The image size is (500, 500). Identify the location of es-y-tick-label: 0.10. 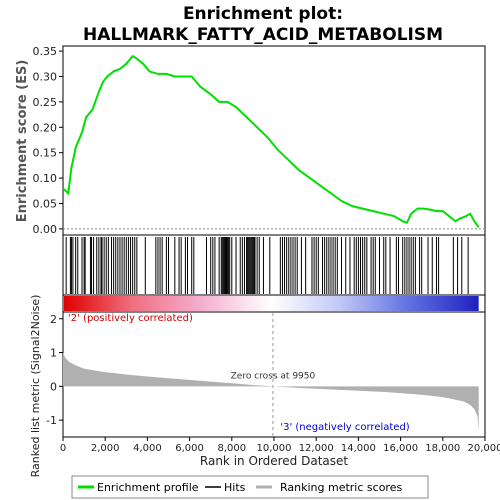
(45, 178).